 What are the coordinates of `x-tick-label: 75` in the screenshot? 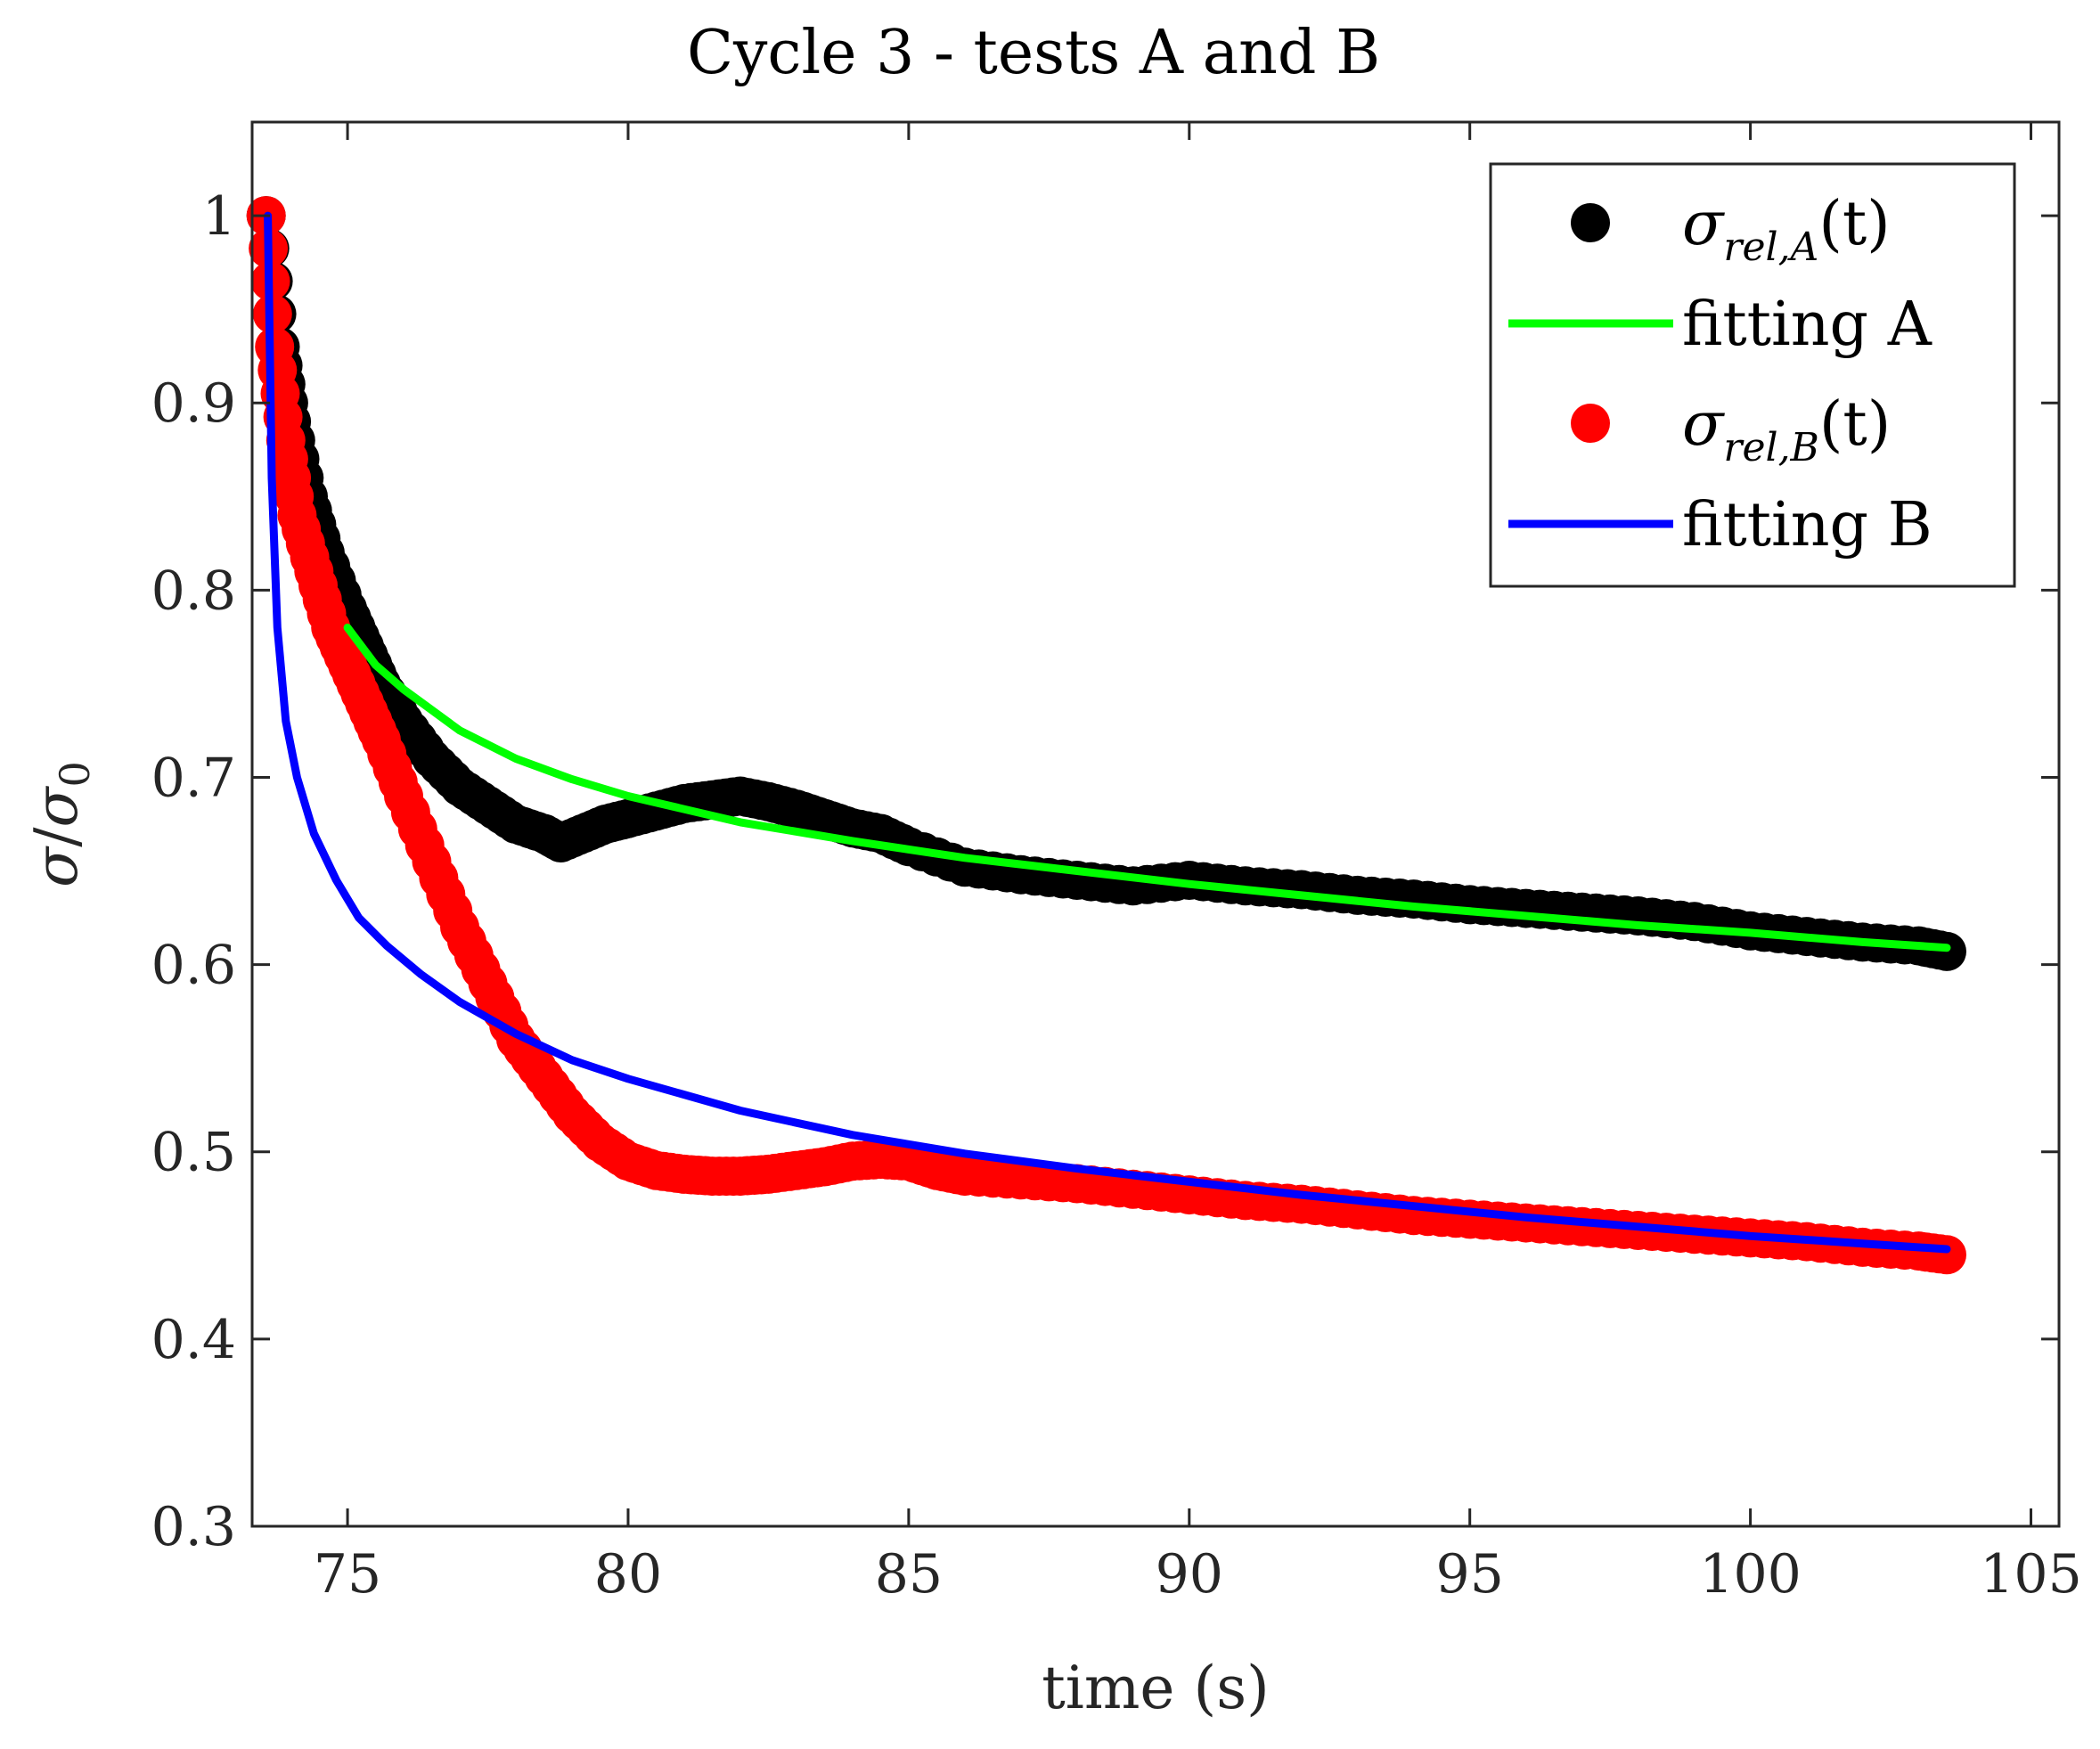 It's located at (348, 1574).